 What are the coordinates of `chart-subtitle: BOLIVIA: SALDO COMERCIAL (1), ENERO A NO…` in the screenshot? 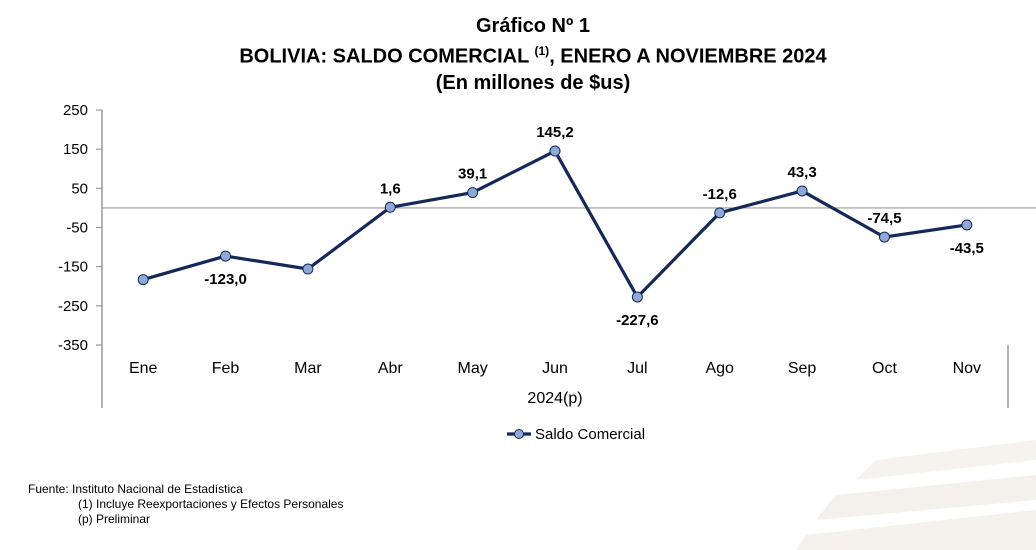 It's located at (518, 54).